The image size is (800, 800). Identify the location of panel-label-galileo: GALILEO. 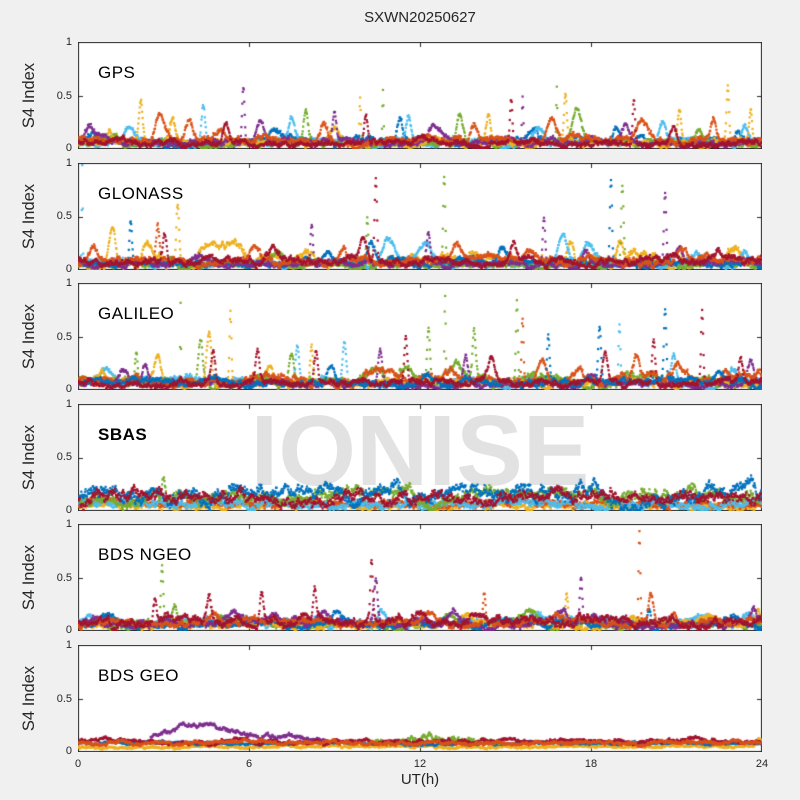
(136, 314).